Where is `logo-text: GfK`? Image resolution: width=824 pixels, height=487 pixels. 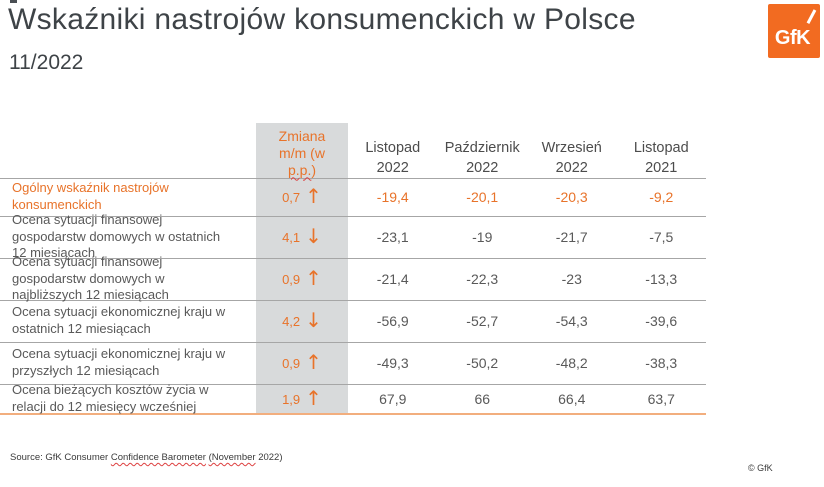
logo-text: GfK is located at coordinates (792, 38).